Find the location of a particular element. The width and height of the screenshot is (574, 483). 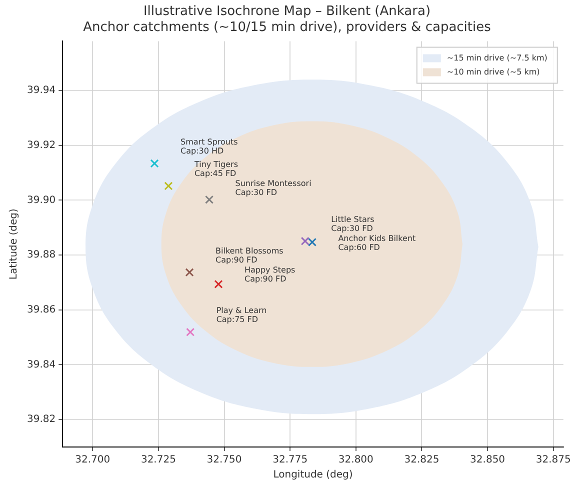

y-tick-label: 39.82 is located at coordinates (41, 420).